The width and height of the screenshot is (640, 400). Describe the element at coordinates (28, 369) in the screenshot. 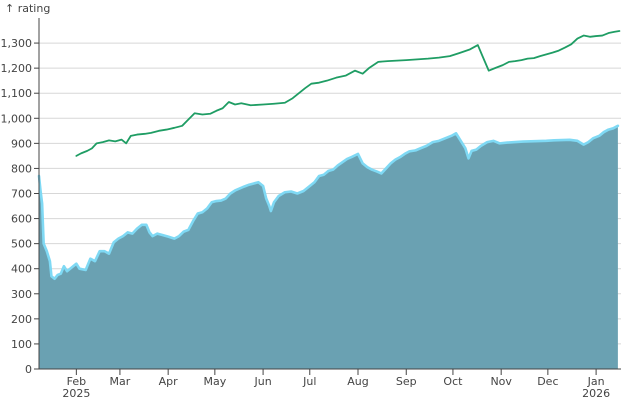

I see `y-tick-label: 0` at that location.